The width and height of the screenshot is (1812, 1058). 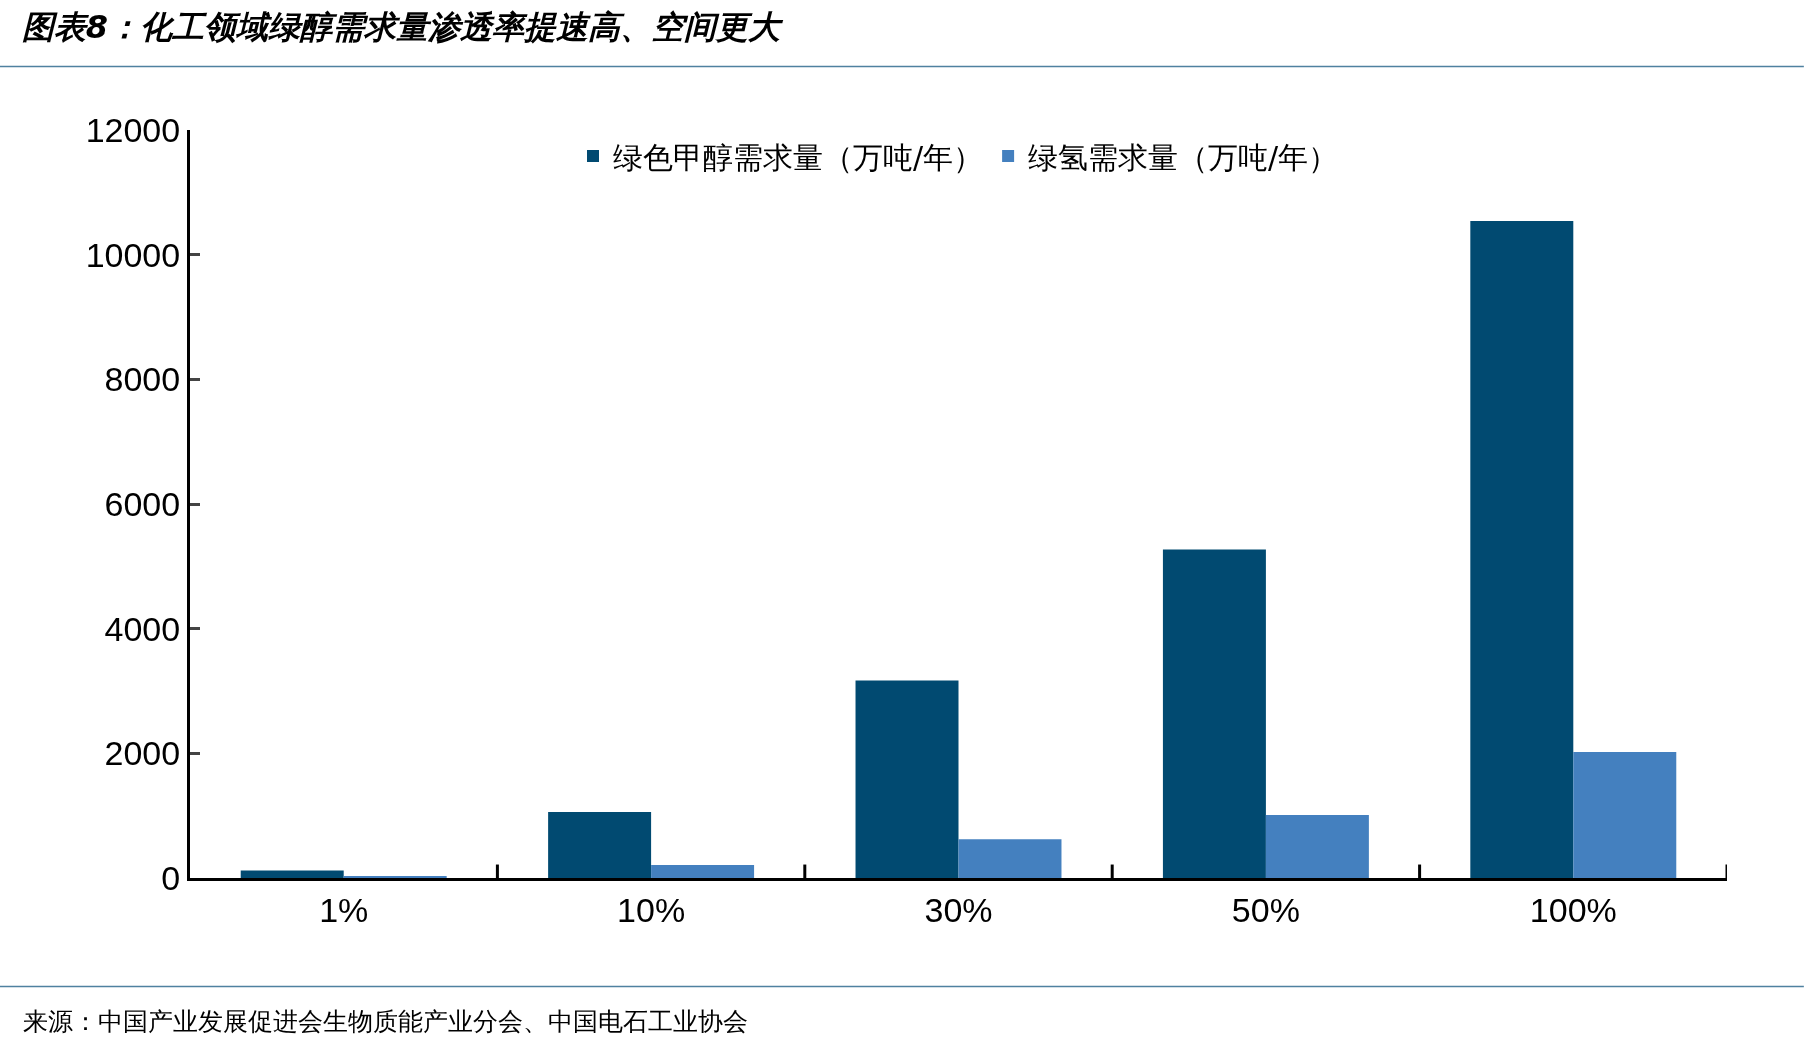 What do you see at coordinates (1183, 157) in the screenshot?
I see `legend-label: 绿氢需求量（万吨/年）` at bounding box center [1183, 157].